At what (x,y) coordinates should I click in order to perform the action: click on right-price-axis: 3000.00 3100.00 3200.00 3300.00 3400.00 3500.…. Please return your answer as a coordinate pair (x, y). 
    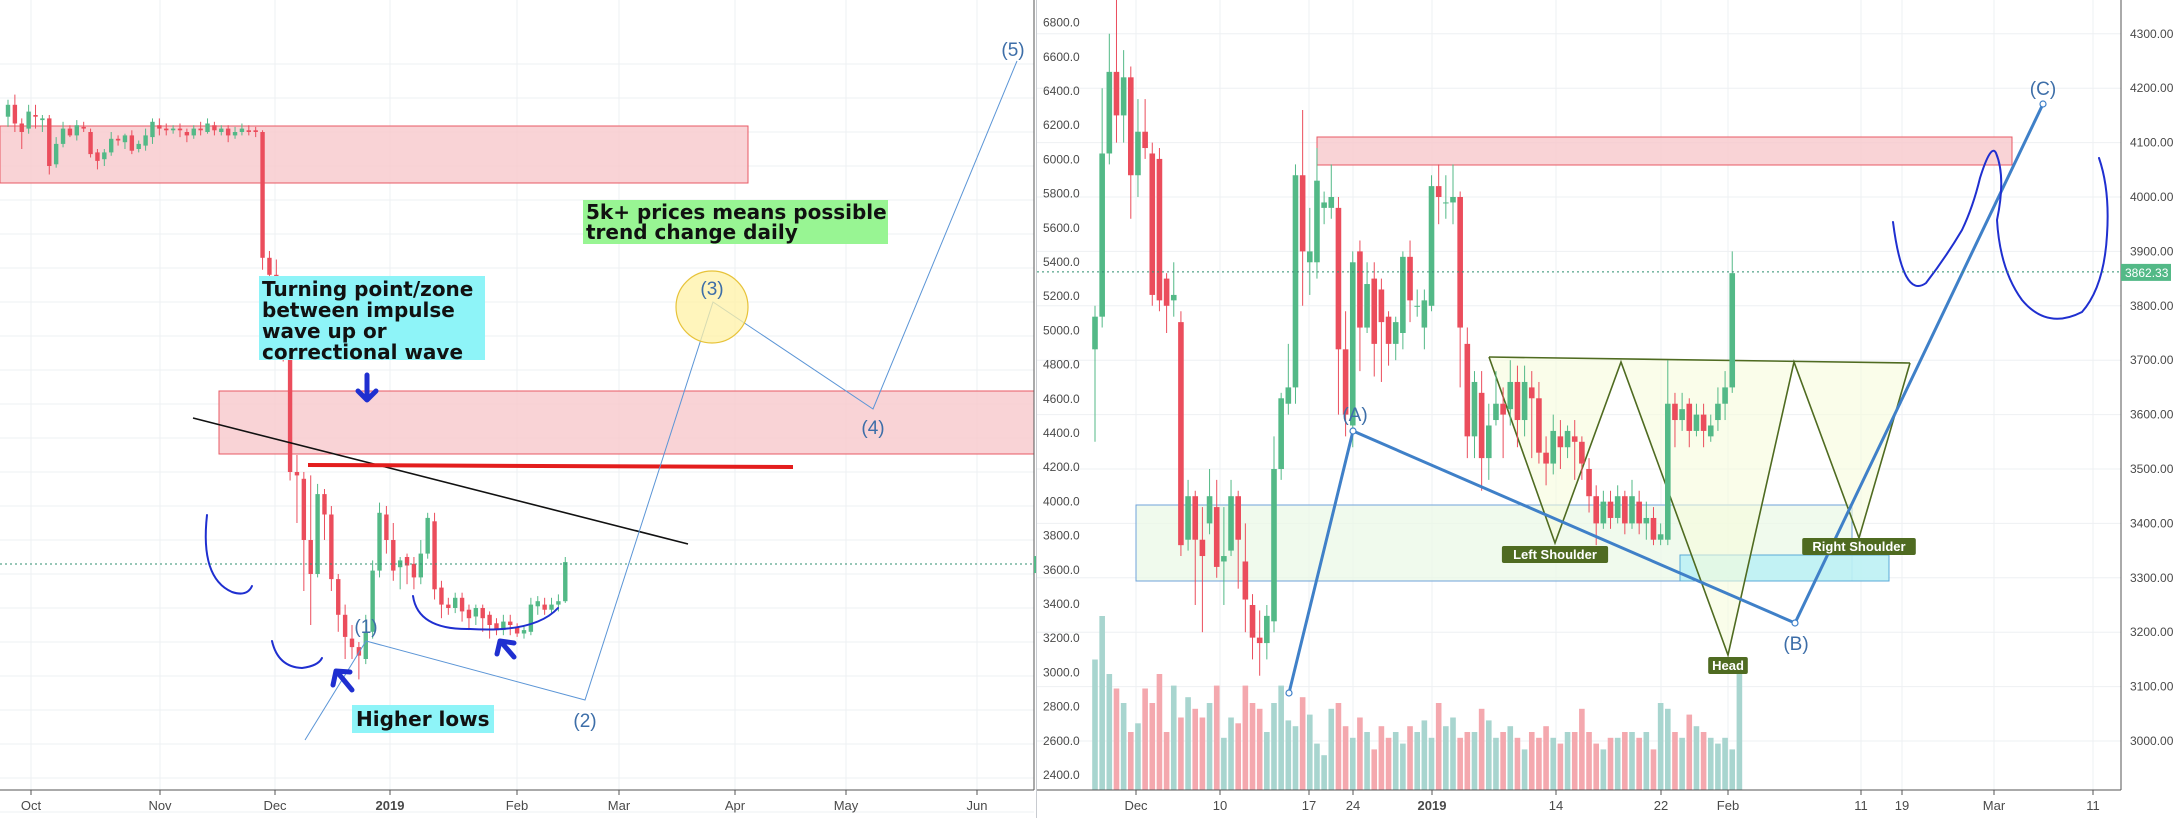
    Looking at the image, I should click on (2147, 395).